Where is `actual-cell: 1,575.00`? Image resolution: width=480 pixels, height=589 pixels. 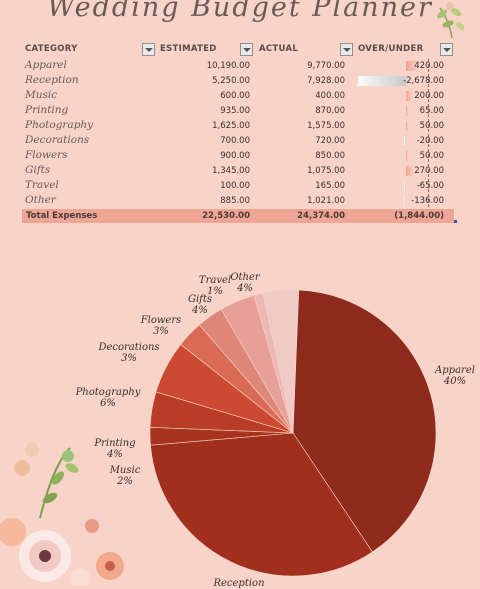 actual-cell: 1,575.00 is located at coordinates (326, 126).